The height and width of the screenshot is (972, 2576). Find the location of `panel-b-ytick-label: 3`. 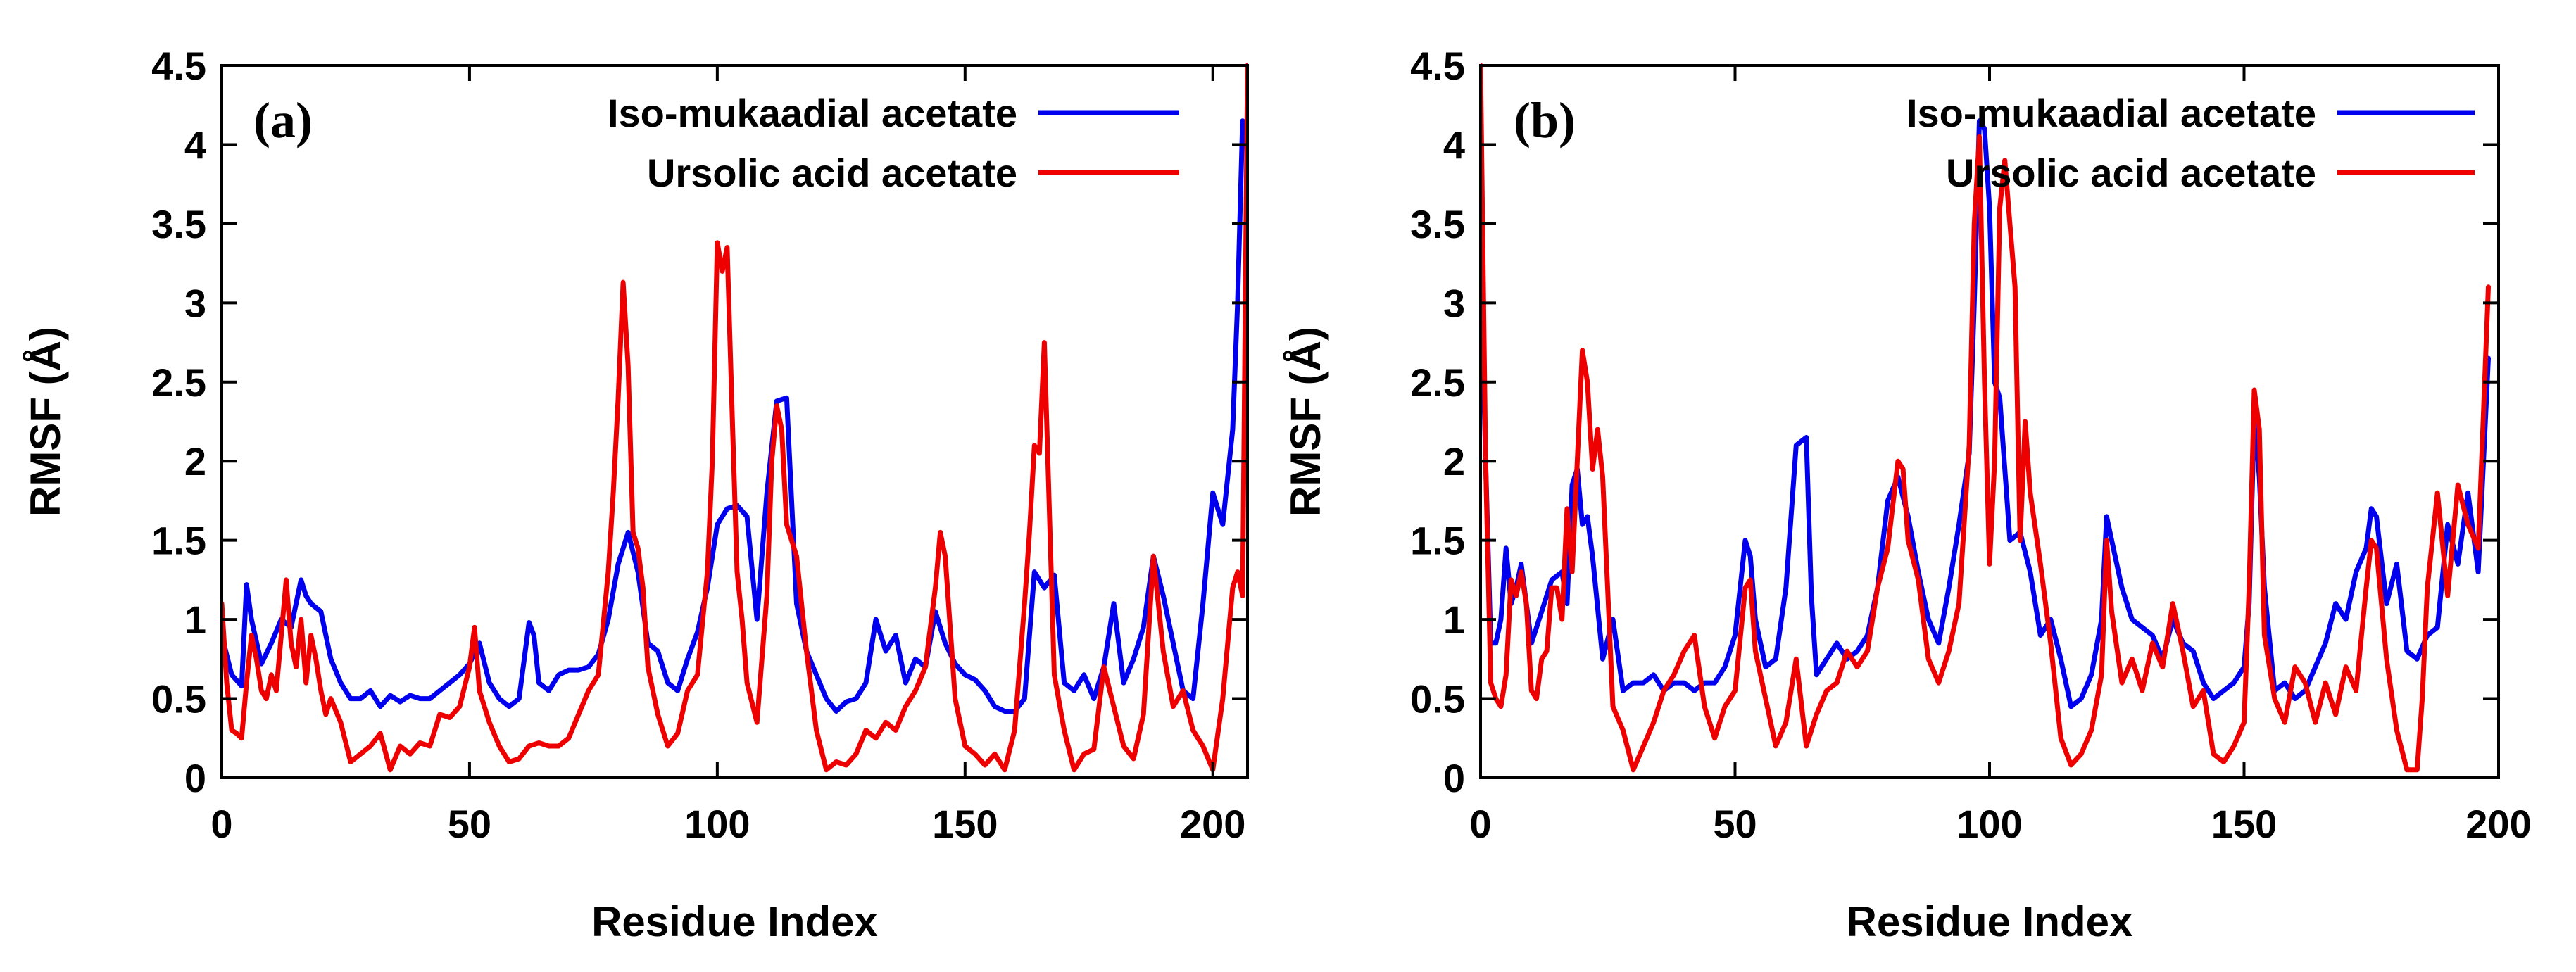

panel-b-ytick-label: 3 is located at coordinates (1454, 303).